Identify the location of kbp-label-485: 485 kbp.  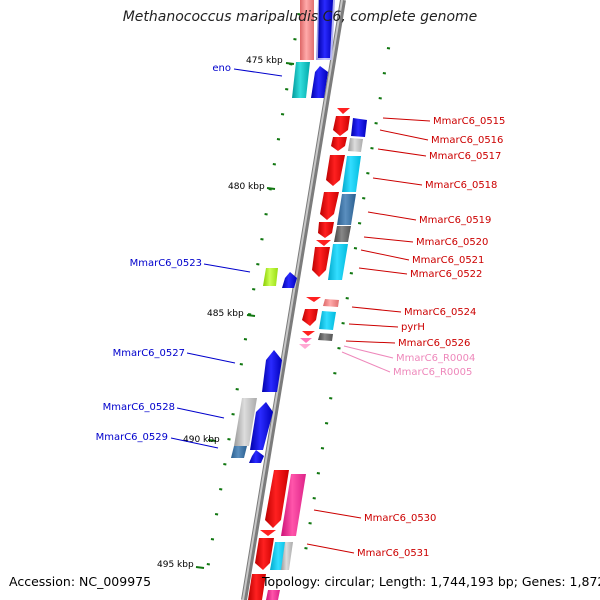
(225, 314).